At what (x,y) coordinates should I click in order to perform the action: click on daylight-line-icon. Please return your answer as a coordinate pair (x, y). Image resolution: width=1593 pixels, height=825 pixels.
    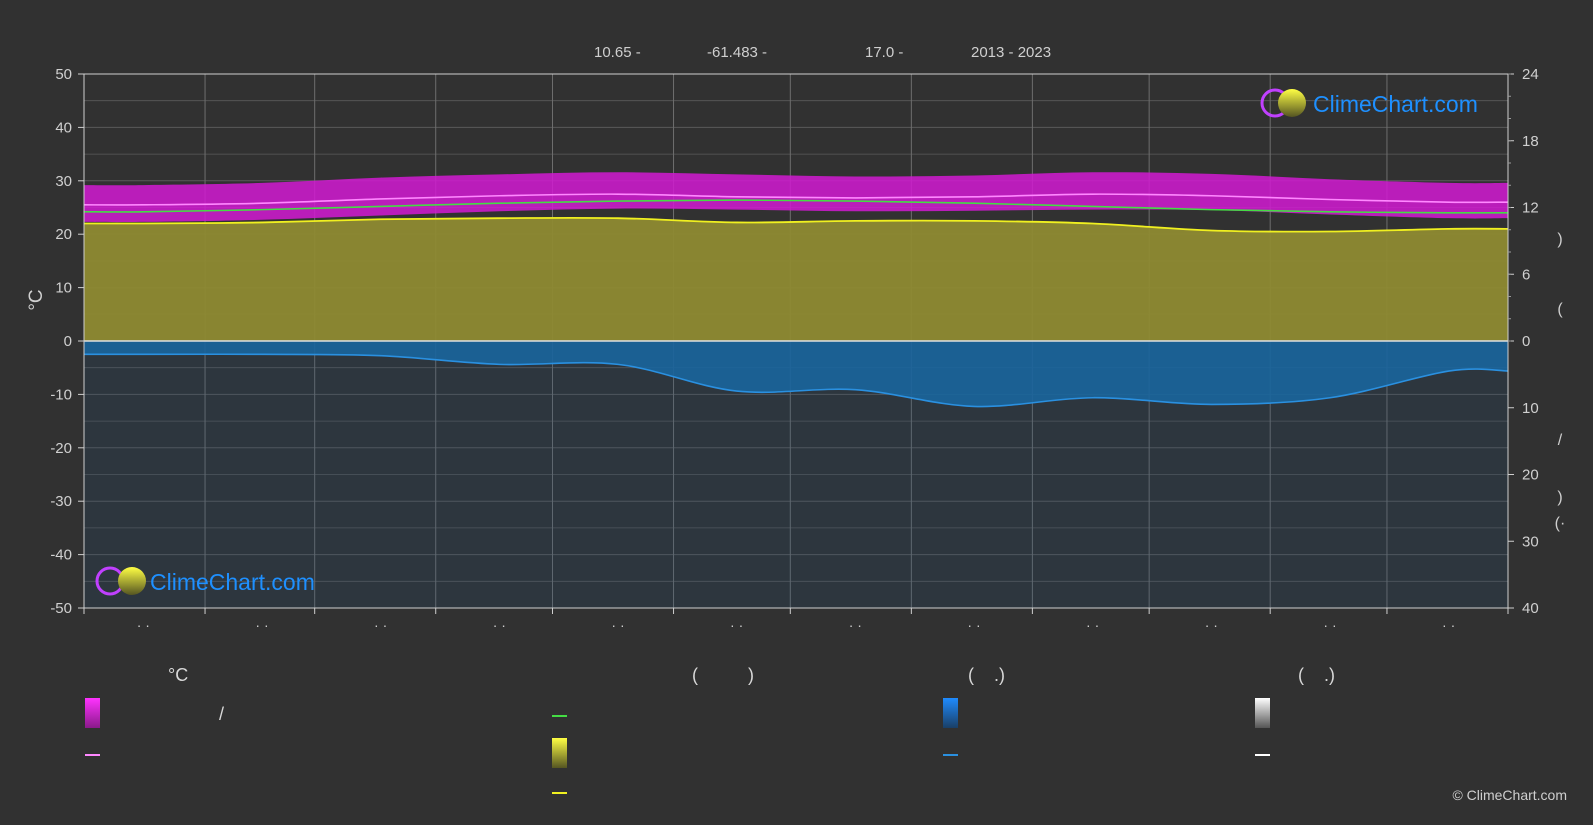
    Looking at the image, I should click on (559, 716).